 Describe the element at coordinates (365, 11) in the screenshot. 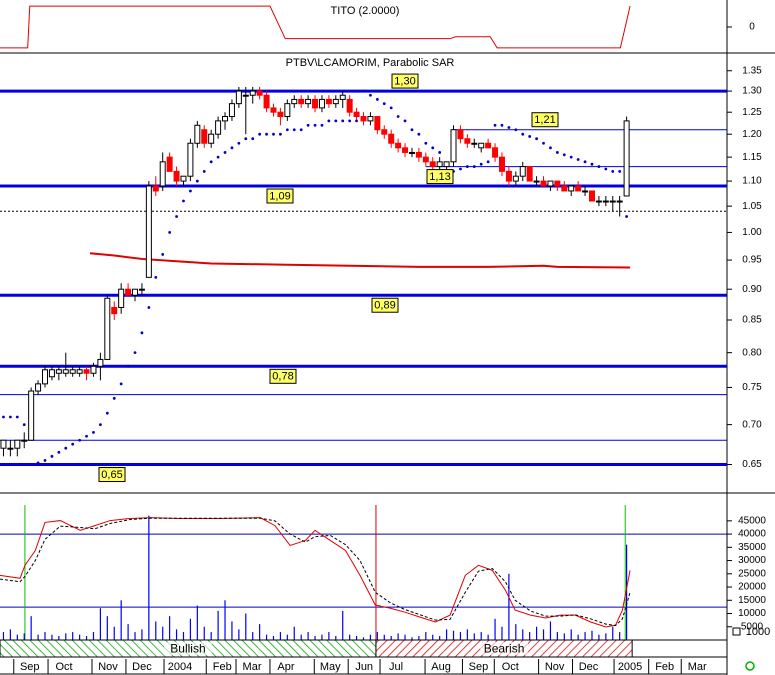

I see `panel-title: TITO (2.0000)` at that location.